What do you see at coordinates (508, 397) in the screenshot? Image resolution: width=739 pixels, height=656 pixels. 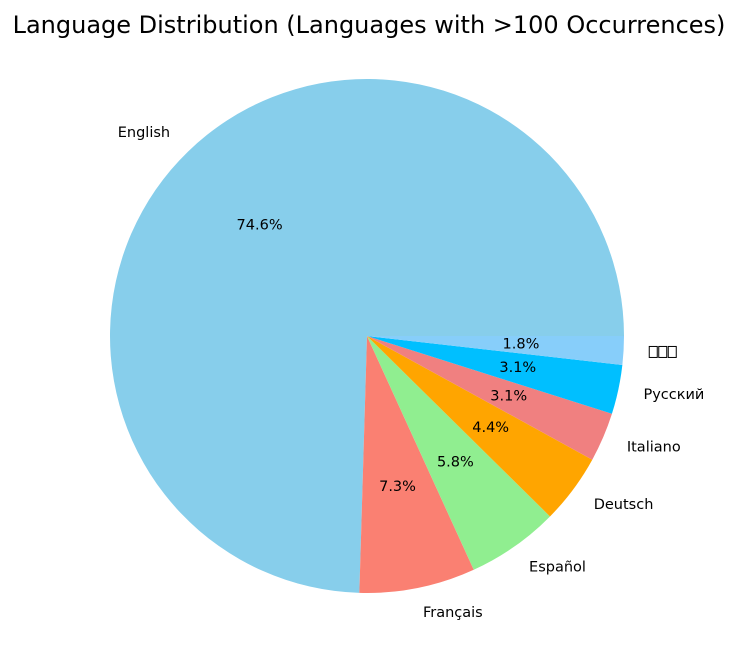 I see `percent-label-italiano: 3.1%` at bounding box center [508, 397].